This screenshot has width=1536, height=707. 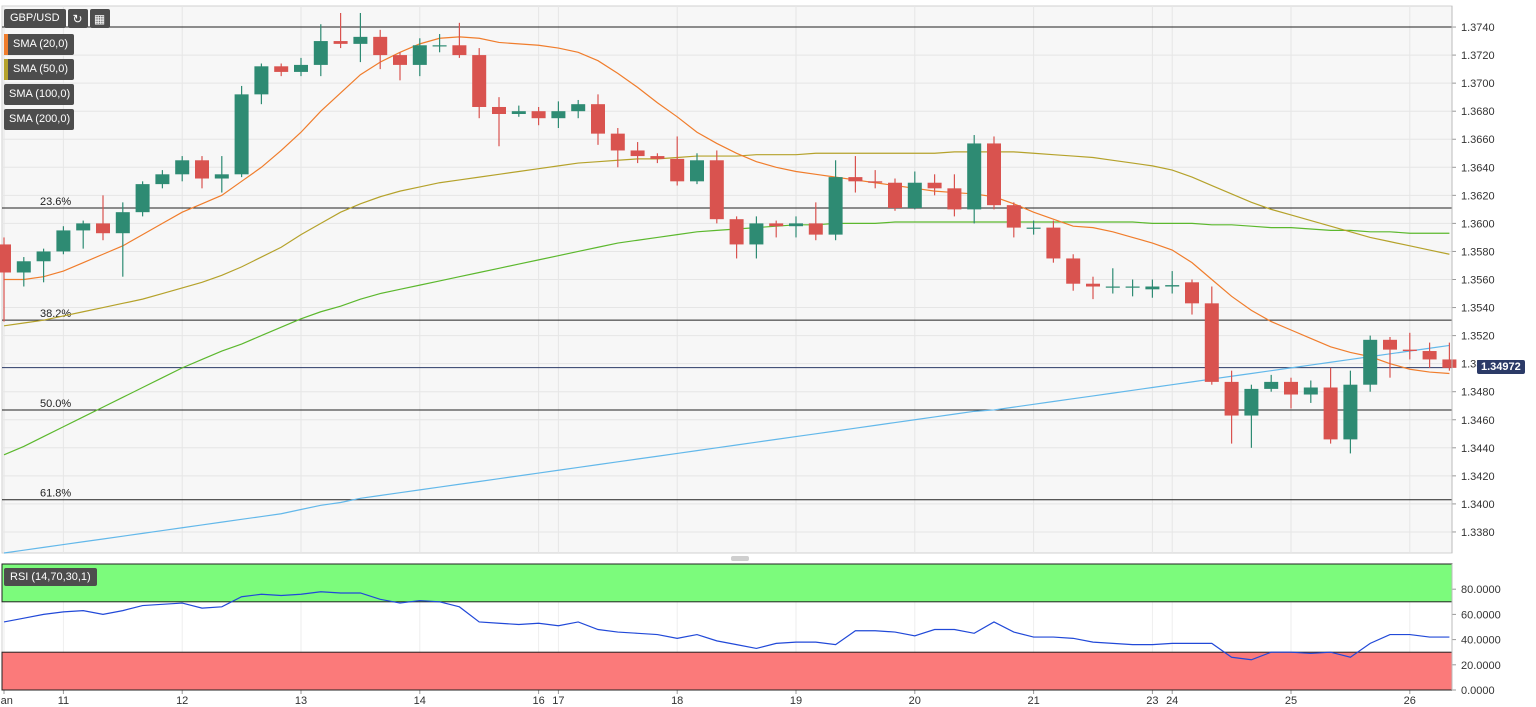 I want to click on legend-sma-20: SMA (20,0), so click(x=39, y=44).